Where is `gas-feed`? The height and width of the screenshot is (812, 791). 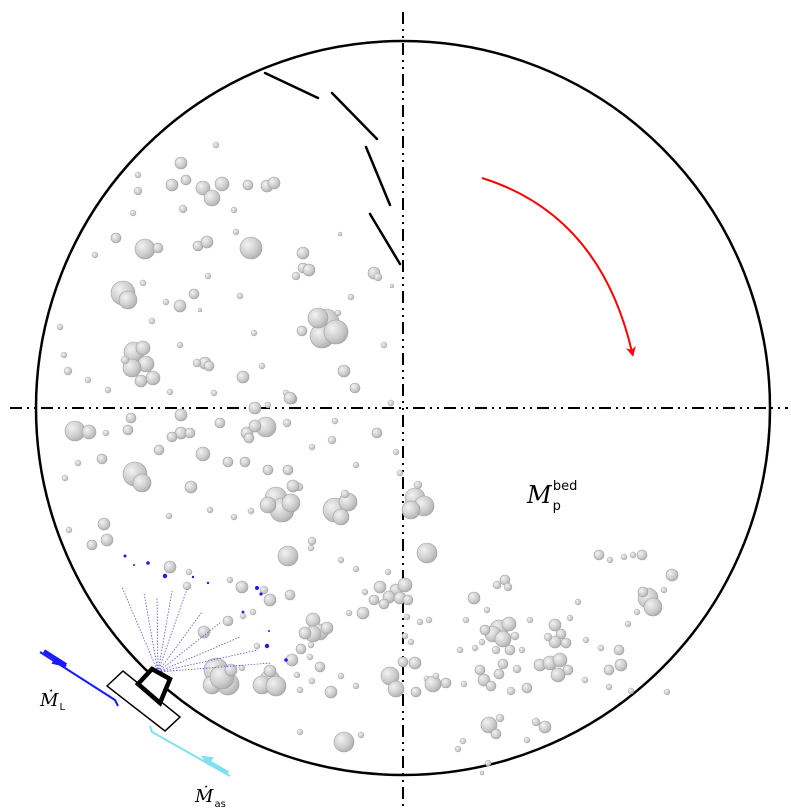 gas-feed is located at coordinates (190, 751).